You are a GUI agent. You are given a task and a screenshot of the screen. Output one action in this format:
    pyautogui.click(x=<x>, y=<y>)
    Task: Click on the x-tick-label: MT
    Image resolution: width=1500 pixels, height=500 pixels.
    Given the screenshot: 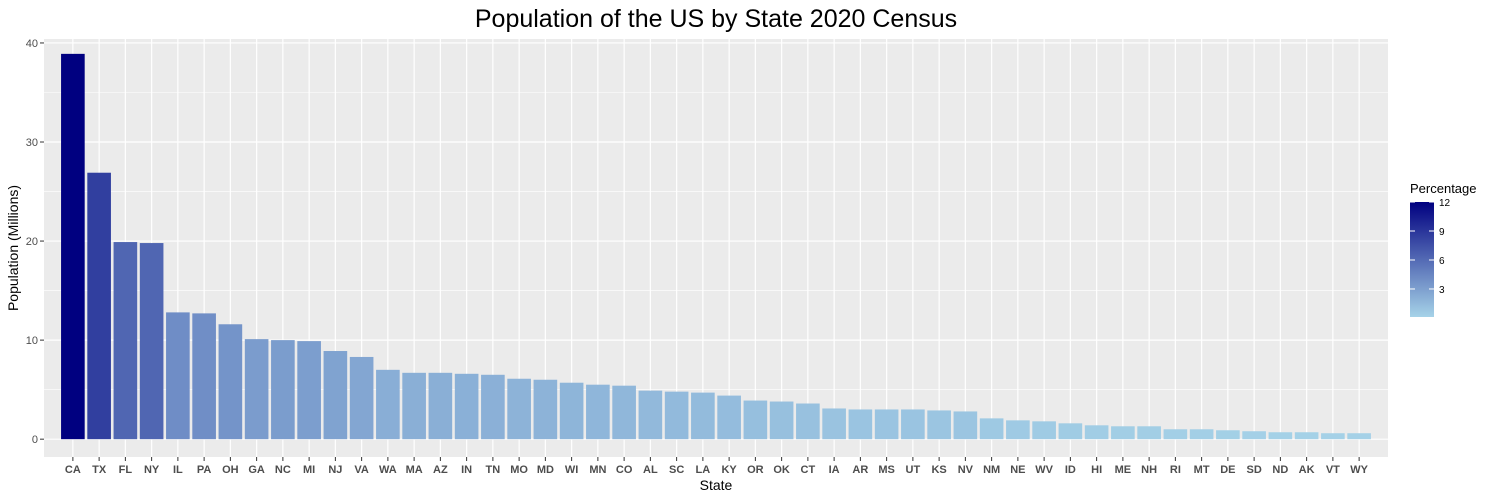 What is the action you would take?
    pyautogui.click(x=1202, y=470)
    